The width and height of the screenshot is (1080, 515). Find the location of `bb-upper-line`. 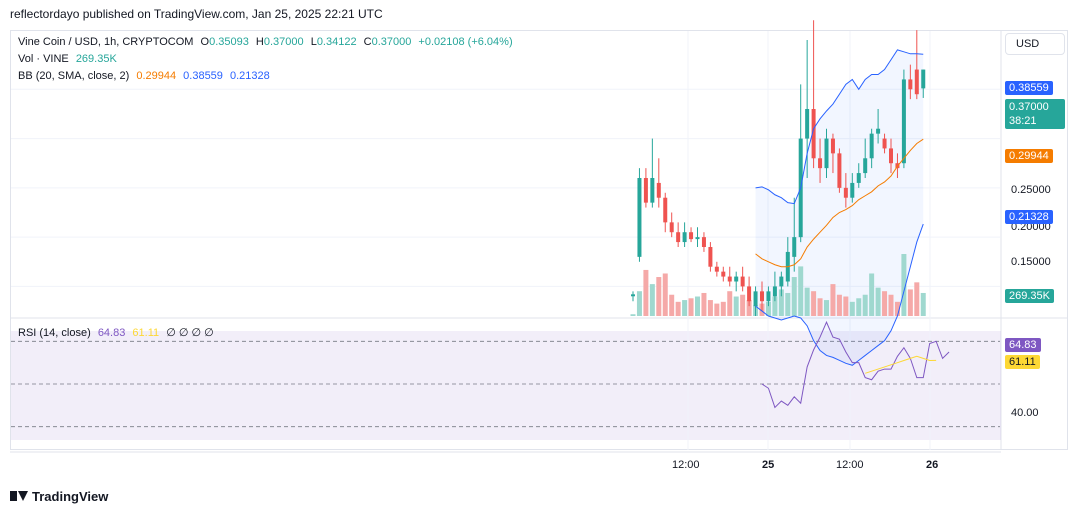

bb-upper-line is located at coordinates (839, 127).